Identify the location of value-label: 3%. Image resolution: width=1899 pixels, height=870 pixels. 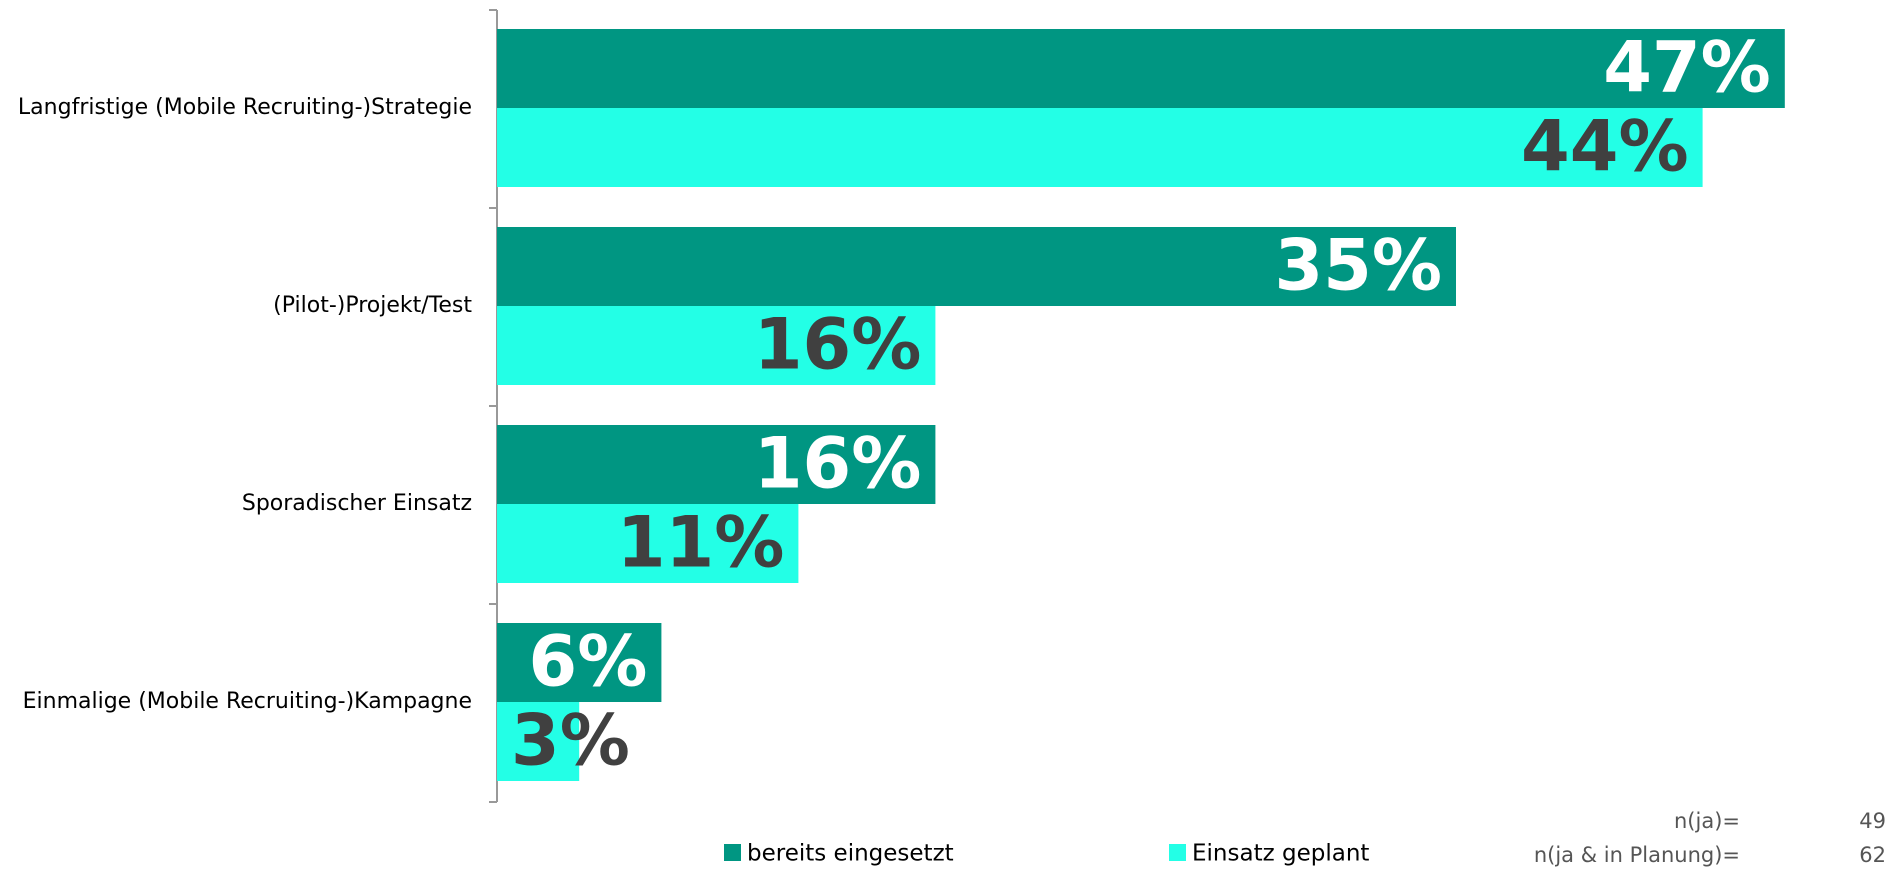
(570, 741).